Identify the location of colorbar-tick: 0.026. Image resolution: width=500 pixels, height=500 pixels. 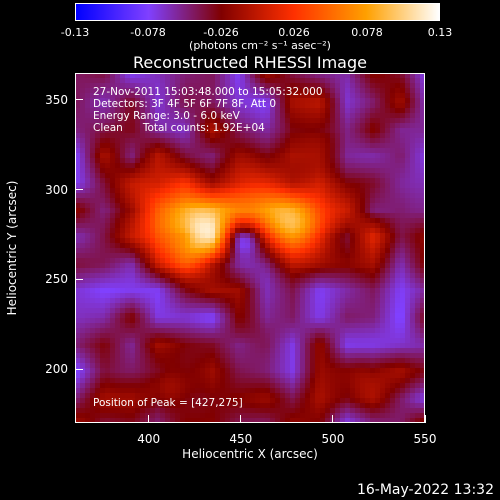
(294, 32).